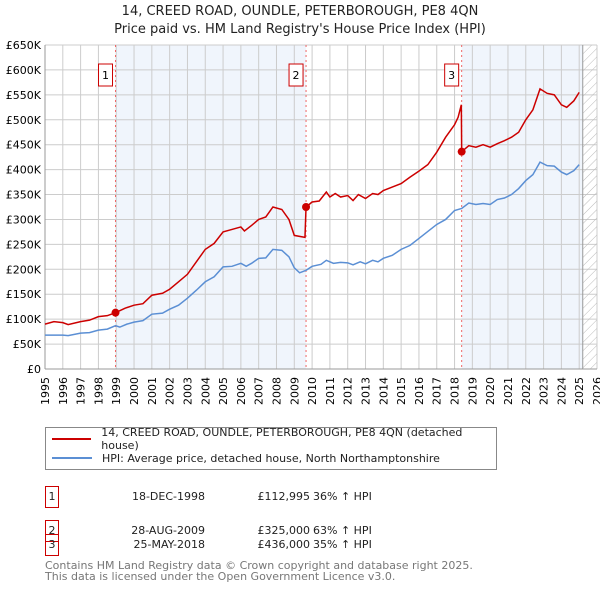 This screenshot has width=600, height=590. I want to click on x-tick-label: 1998, so click(98, 391).